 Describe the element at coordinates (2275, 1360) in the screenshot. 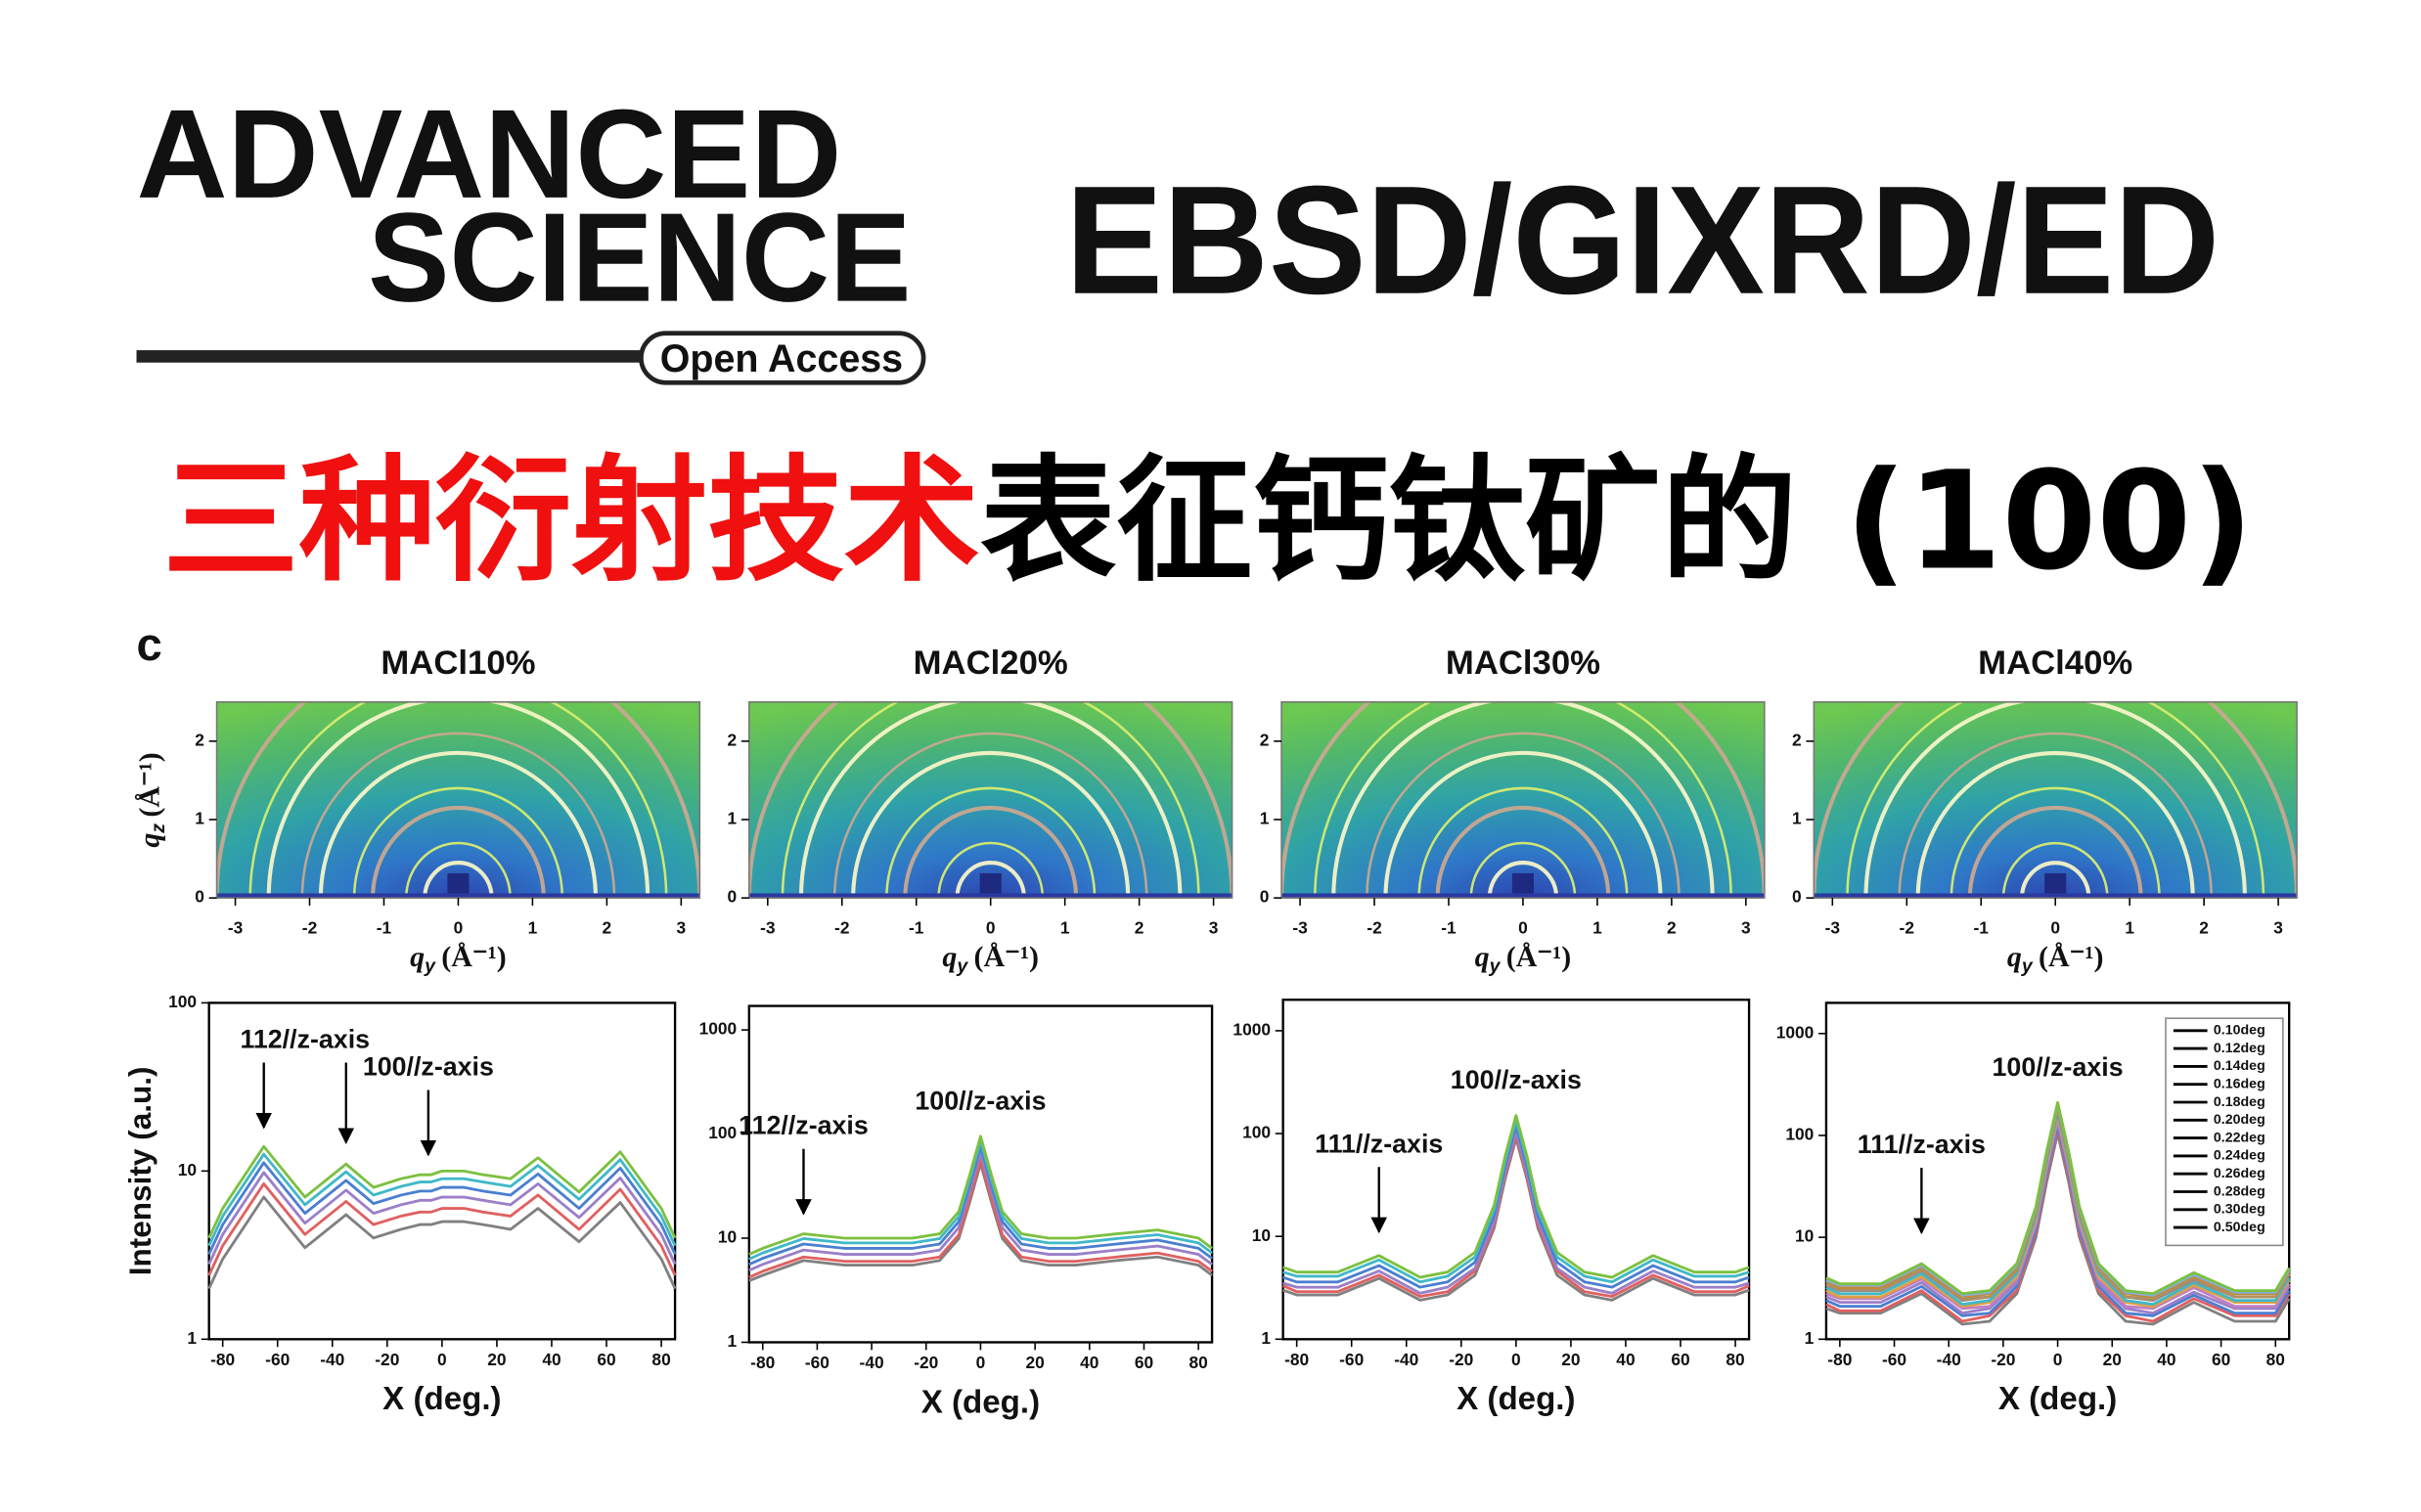

I see `x-tick-label: 80` at that location.